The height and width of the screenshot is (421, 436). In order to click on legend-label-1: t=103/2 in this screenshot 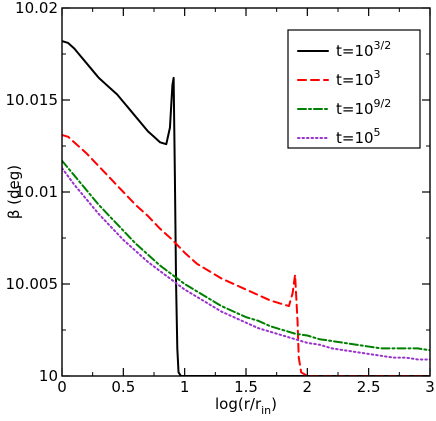, I will do `click(363, 49)`.